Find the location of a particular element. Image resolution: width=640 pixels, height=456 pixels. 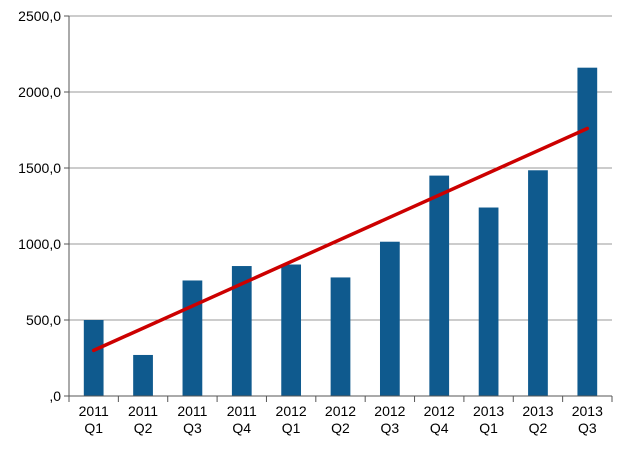

x-tick-label: 2013 Q3 is located at coordinates (587, 419).